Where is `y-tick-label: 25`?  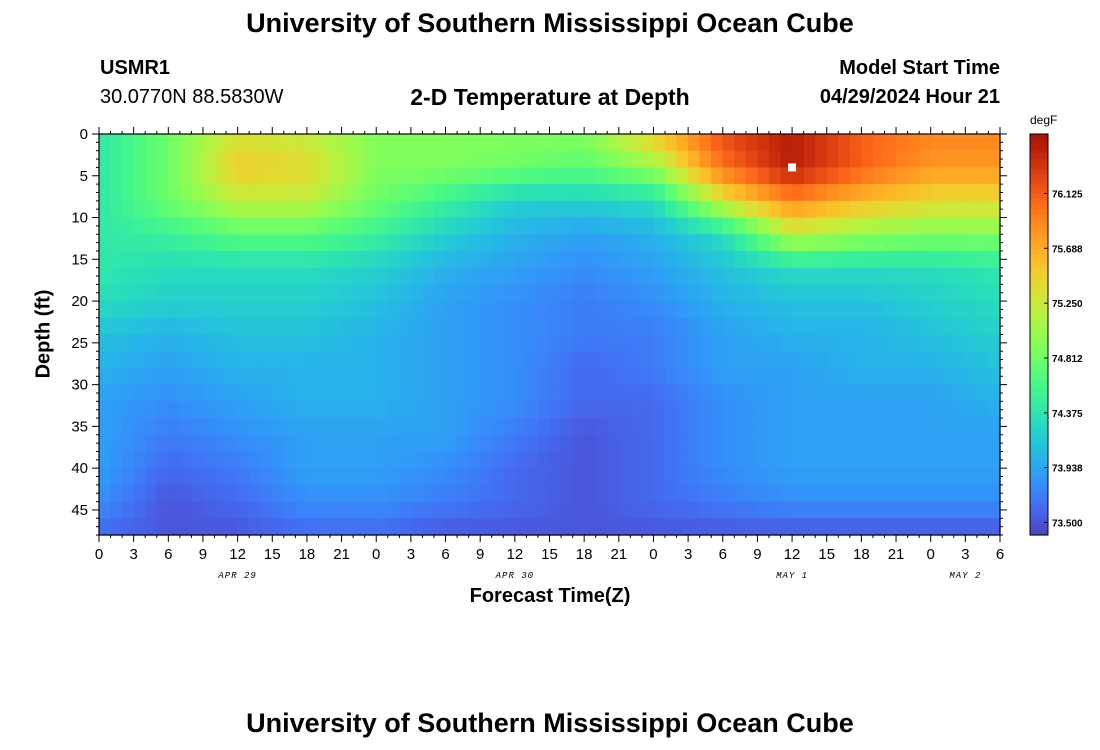 y-tick-label: 25 is located at coordinates (79, 343).